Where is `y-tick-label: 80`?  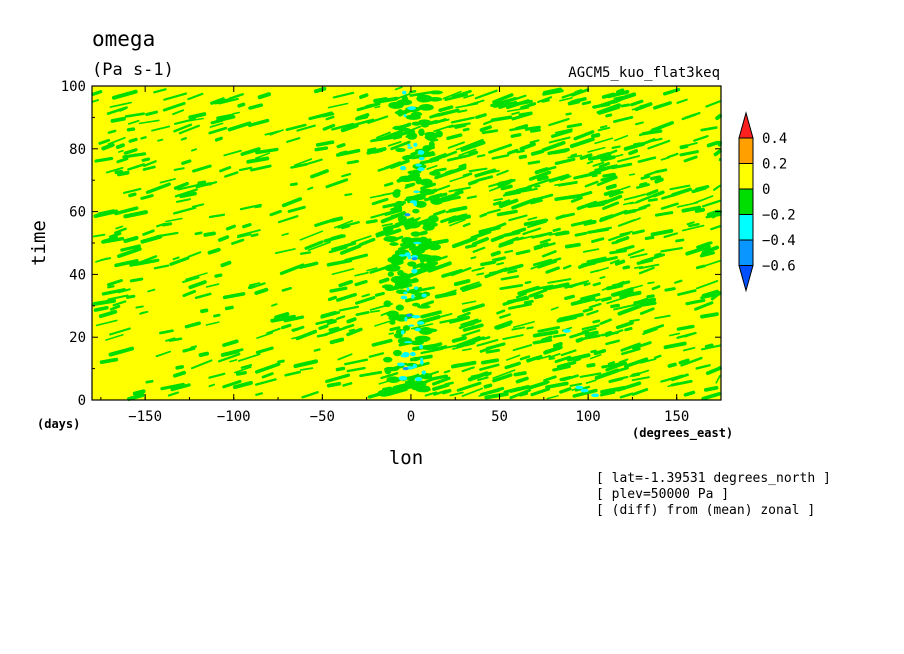
y-tick-label: 80 is located at coordinates (77, 150).